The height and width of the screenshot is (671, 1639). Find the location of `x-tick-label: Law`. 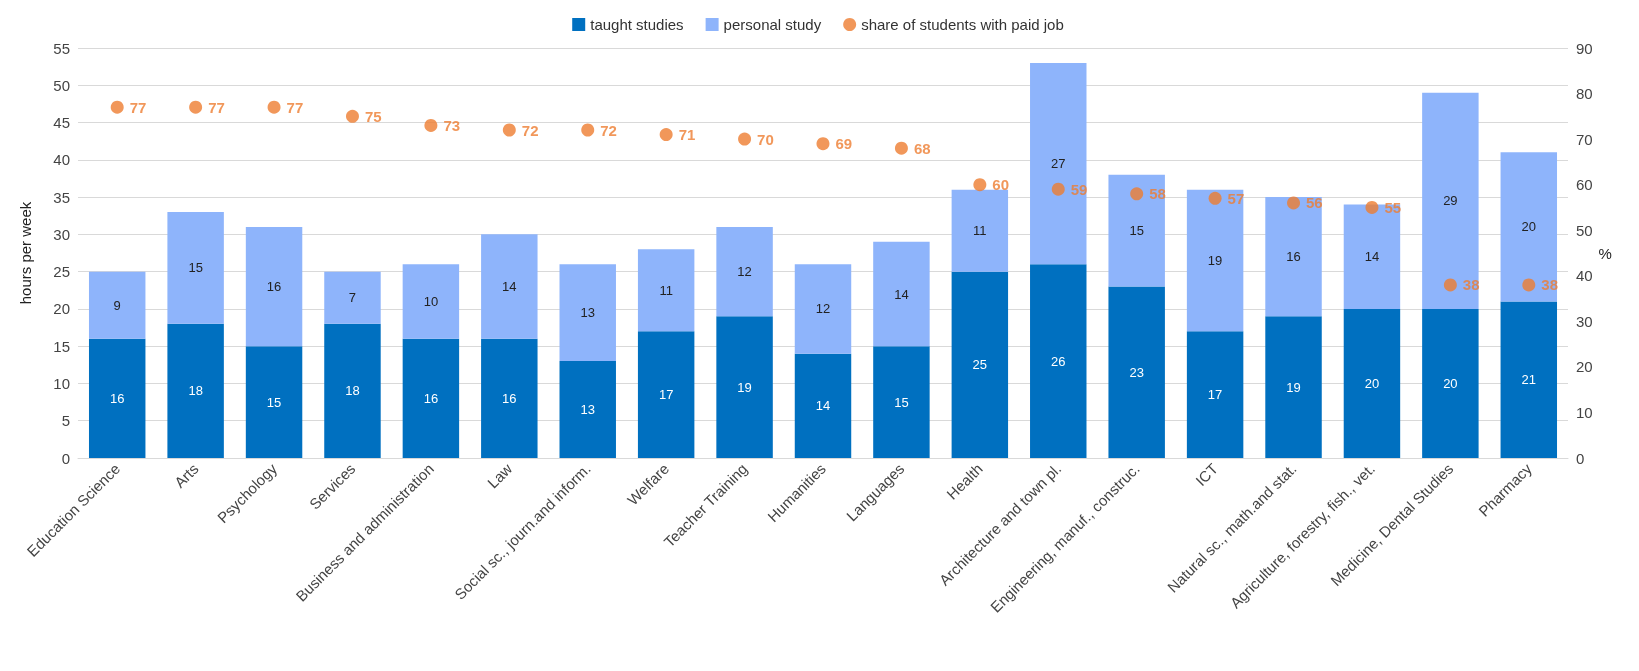

x-tick-label: Law is located at coordinates (499, 475).